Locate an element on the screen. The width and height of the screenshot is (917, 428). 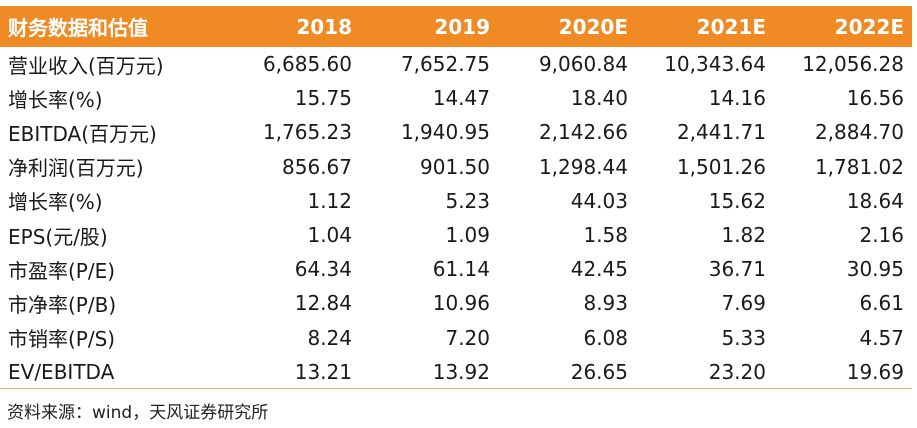
row-label: 营业收入(百万元) is located at coordinates (86, 65).